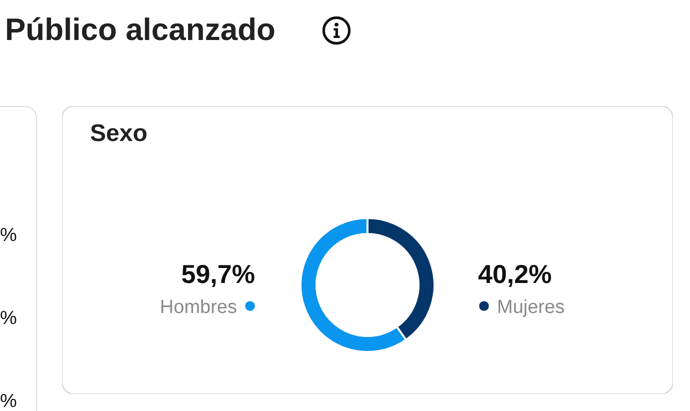 The width and height of the screenshot is (690, 411). What do you see at coordinates (198, 307) in the screenshot?
I see `slice-label: Hombres` at bounding box center [198, 307].